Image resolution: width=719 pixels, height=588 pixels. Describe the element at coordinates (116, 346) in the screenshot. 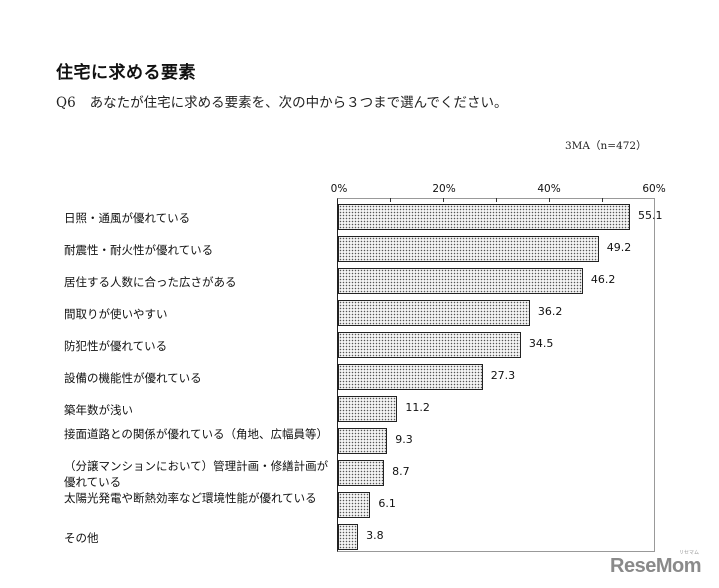

I see `category-label: 防犯性が優れている` at that location.